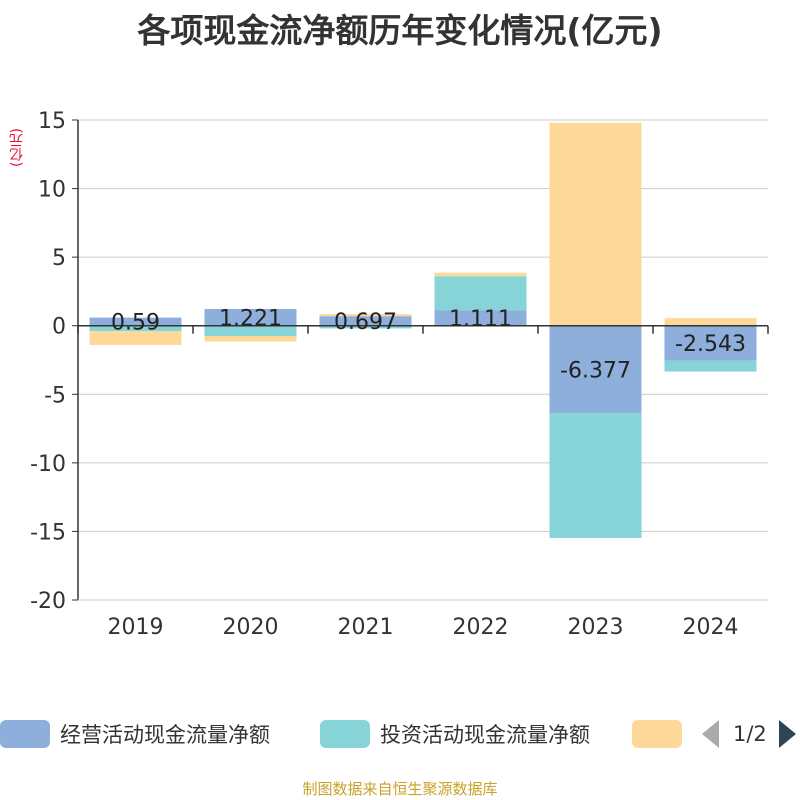 The width and height of the screenshot is (800, 800). I want to click on legend-item-investing: 投资活动现金流量净额, so click(455, 734).